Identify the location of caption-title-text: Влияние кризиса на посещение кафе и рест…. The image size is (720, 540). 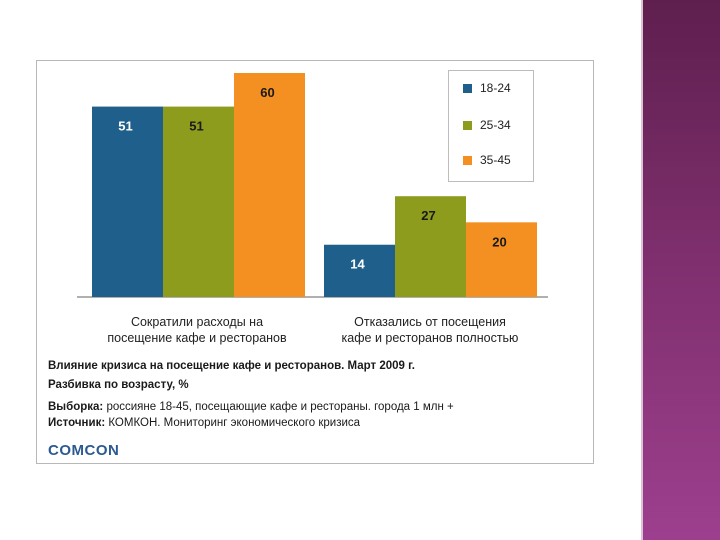
(231, 366).